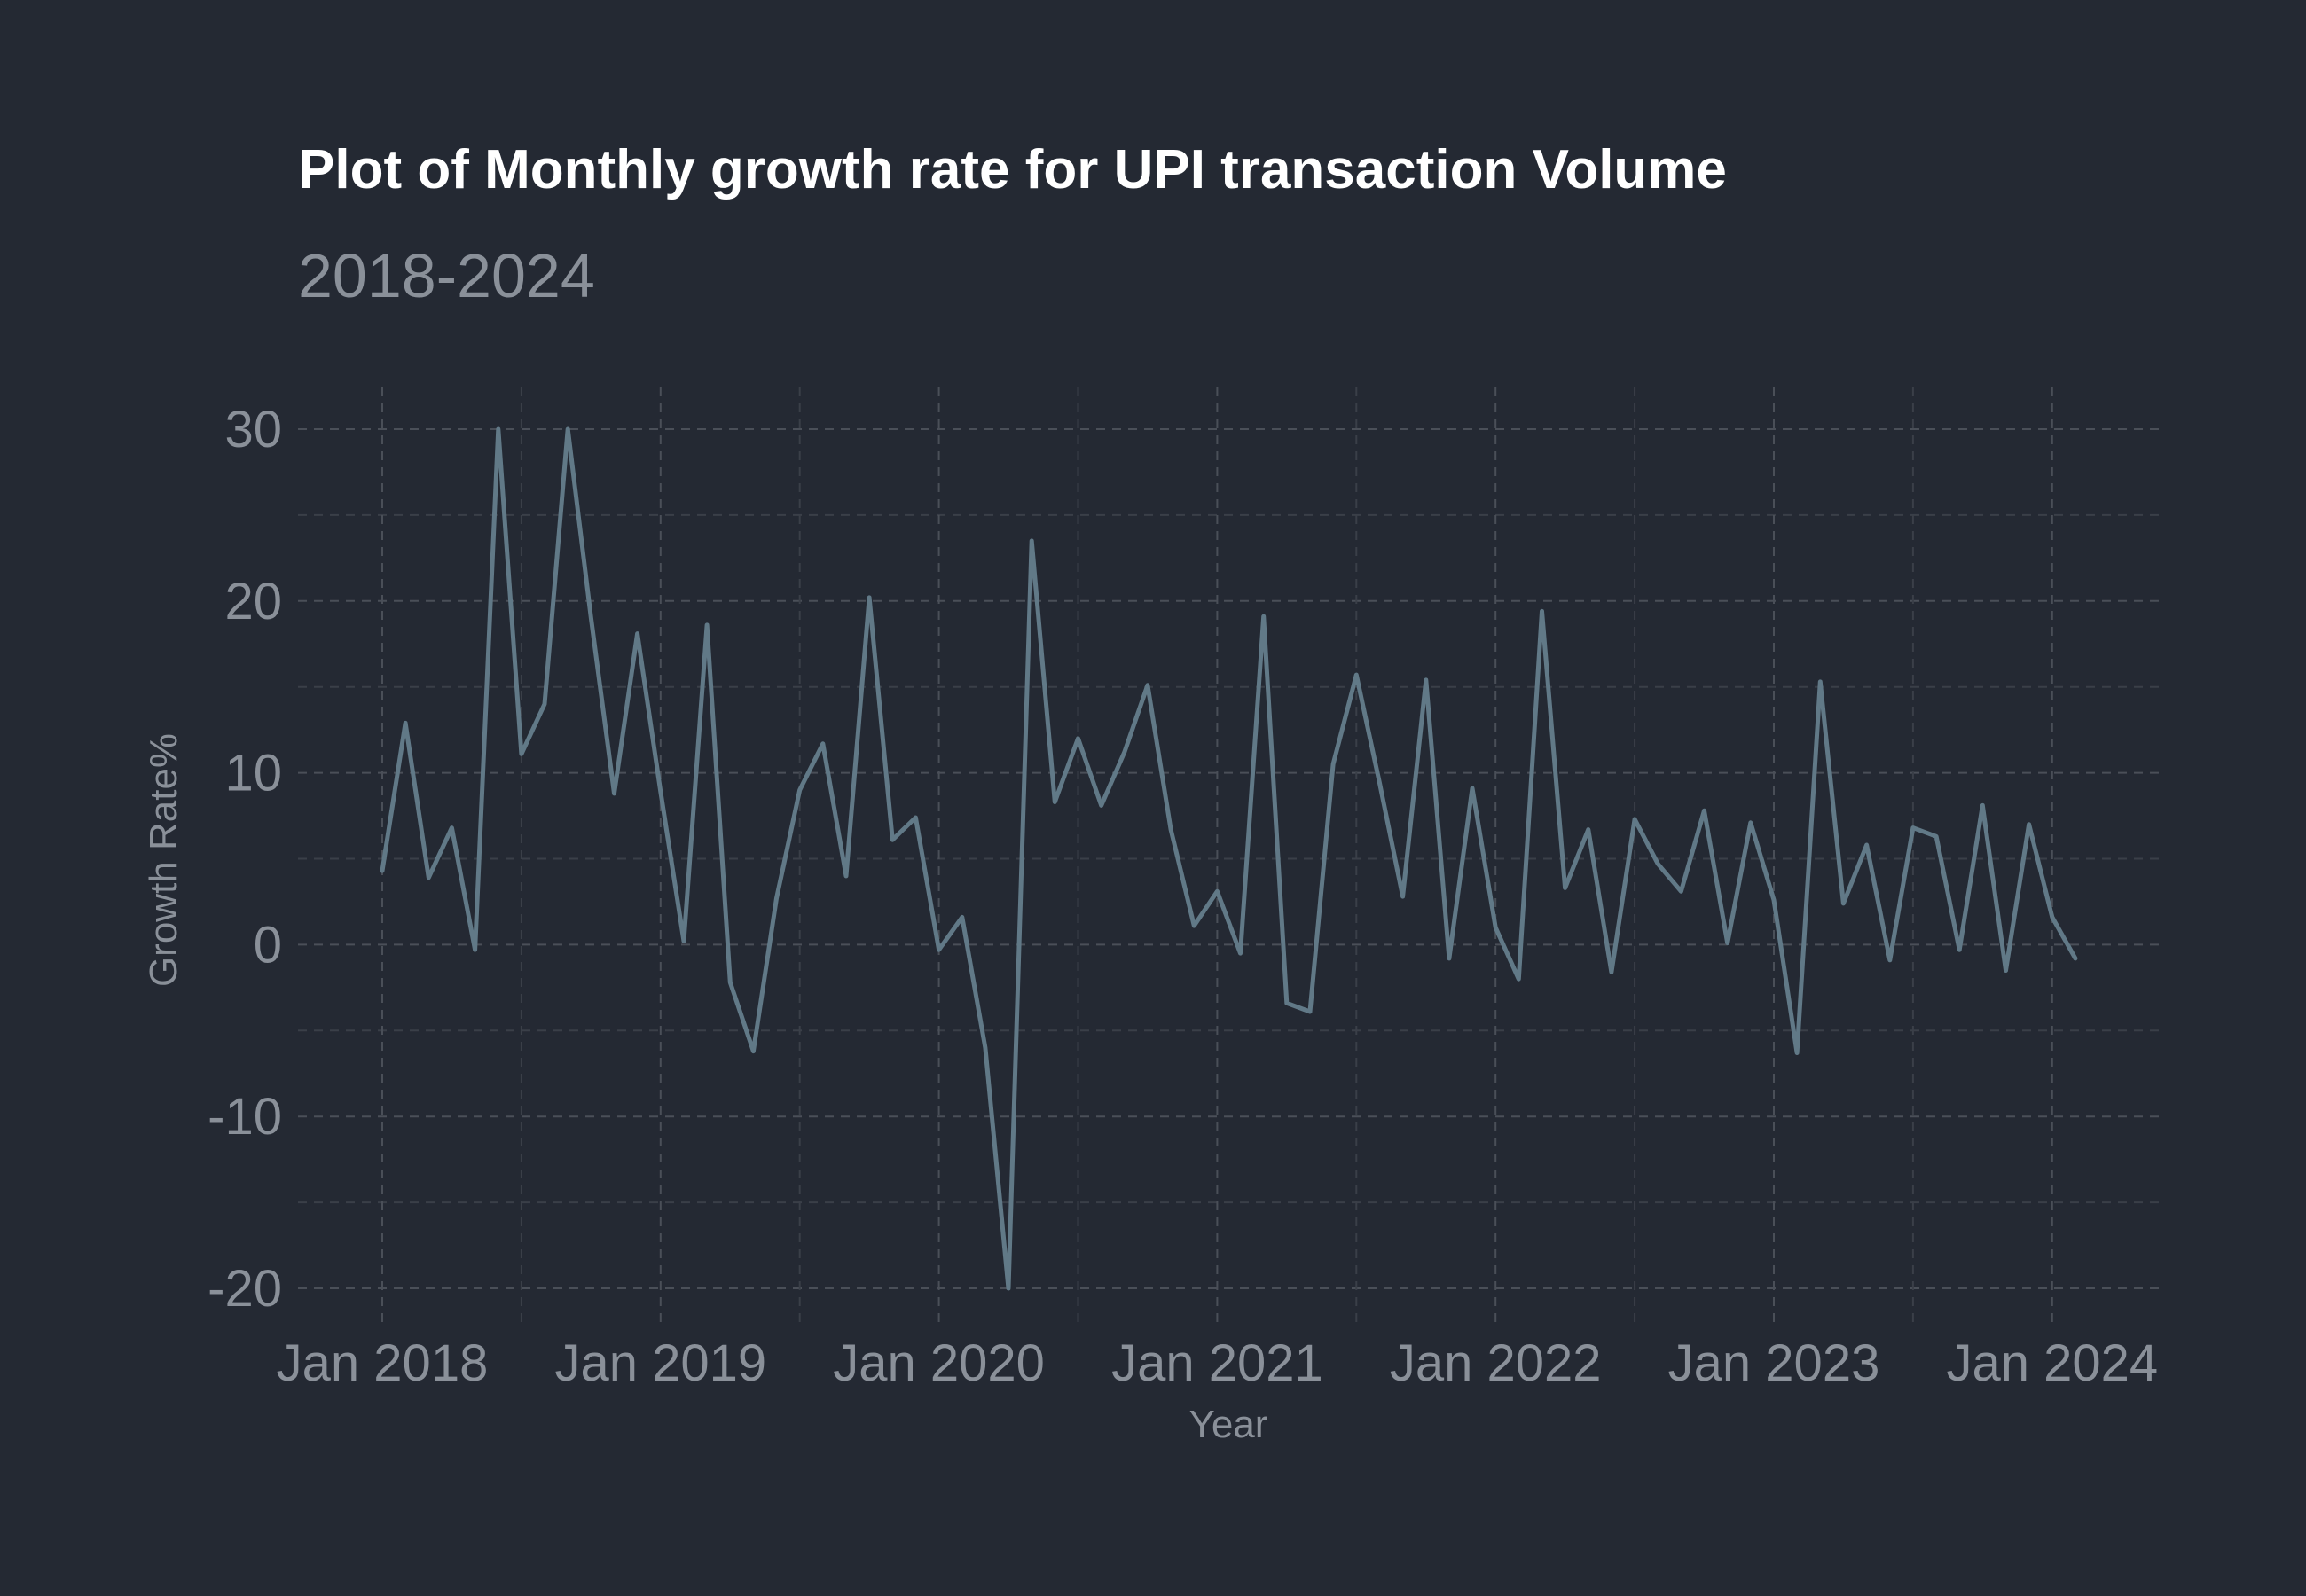 This screenshot has width=2306, height=1596. Describe the element at coordinates (163, 860) in the screenshot. I see `y-axis-label: Growth Rate%` at that location.